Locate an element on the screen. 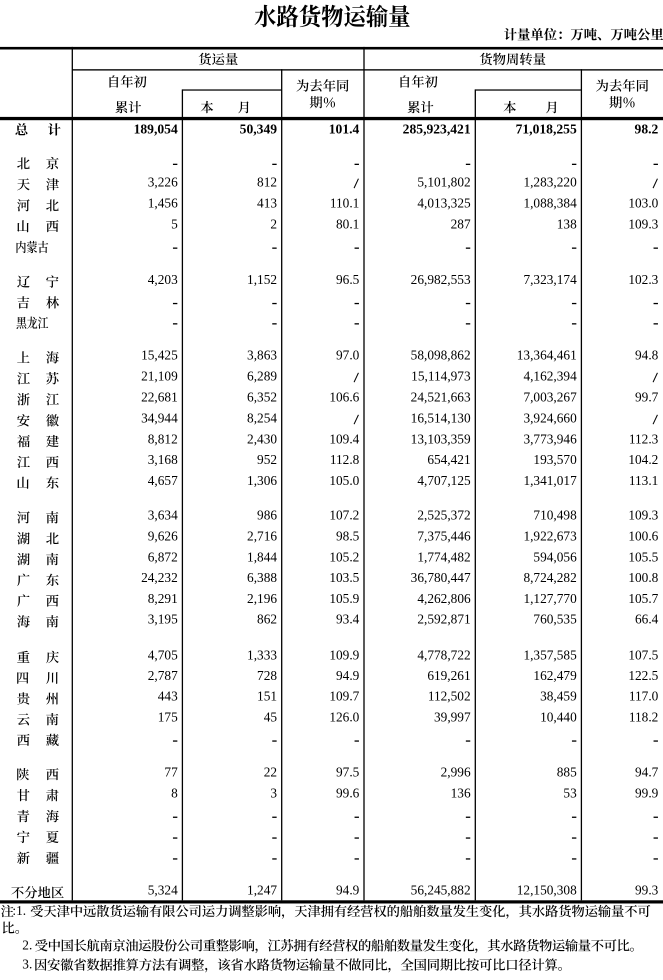  svg-text: 71,018,255 is located at coordinates (546, 128).